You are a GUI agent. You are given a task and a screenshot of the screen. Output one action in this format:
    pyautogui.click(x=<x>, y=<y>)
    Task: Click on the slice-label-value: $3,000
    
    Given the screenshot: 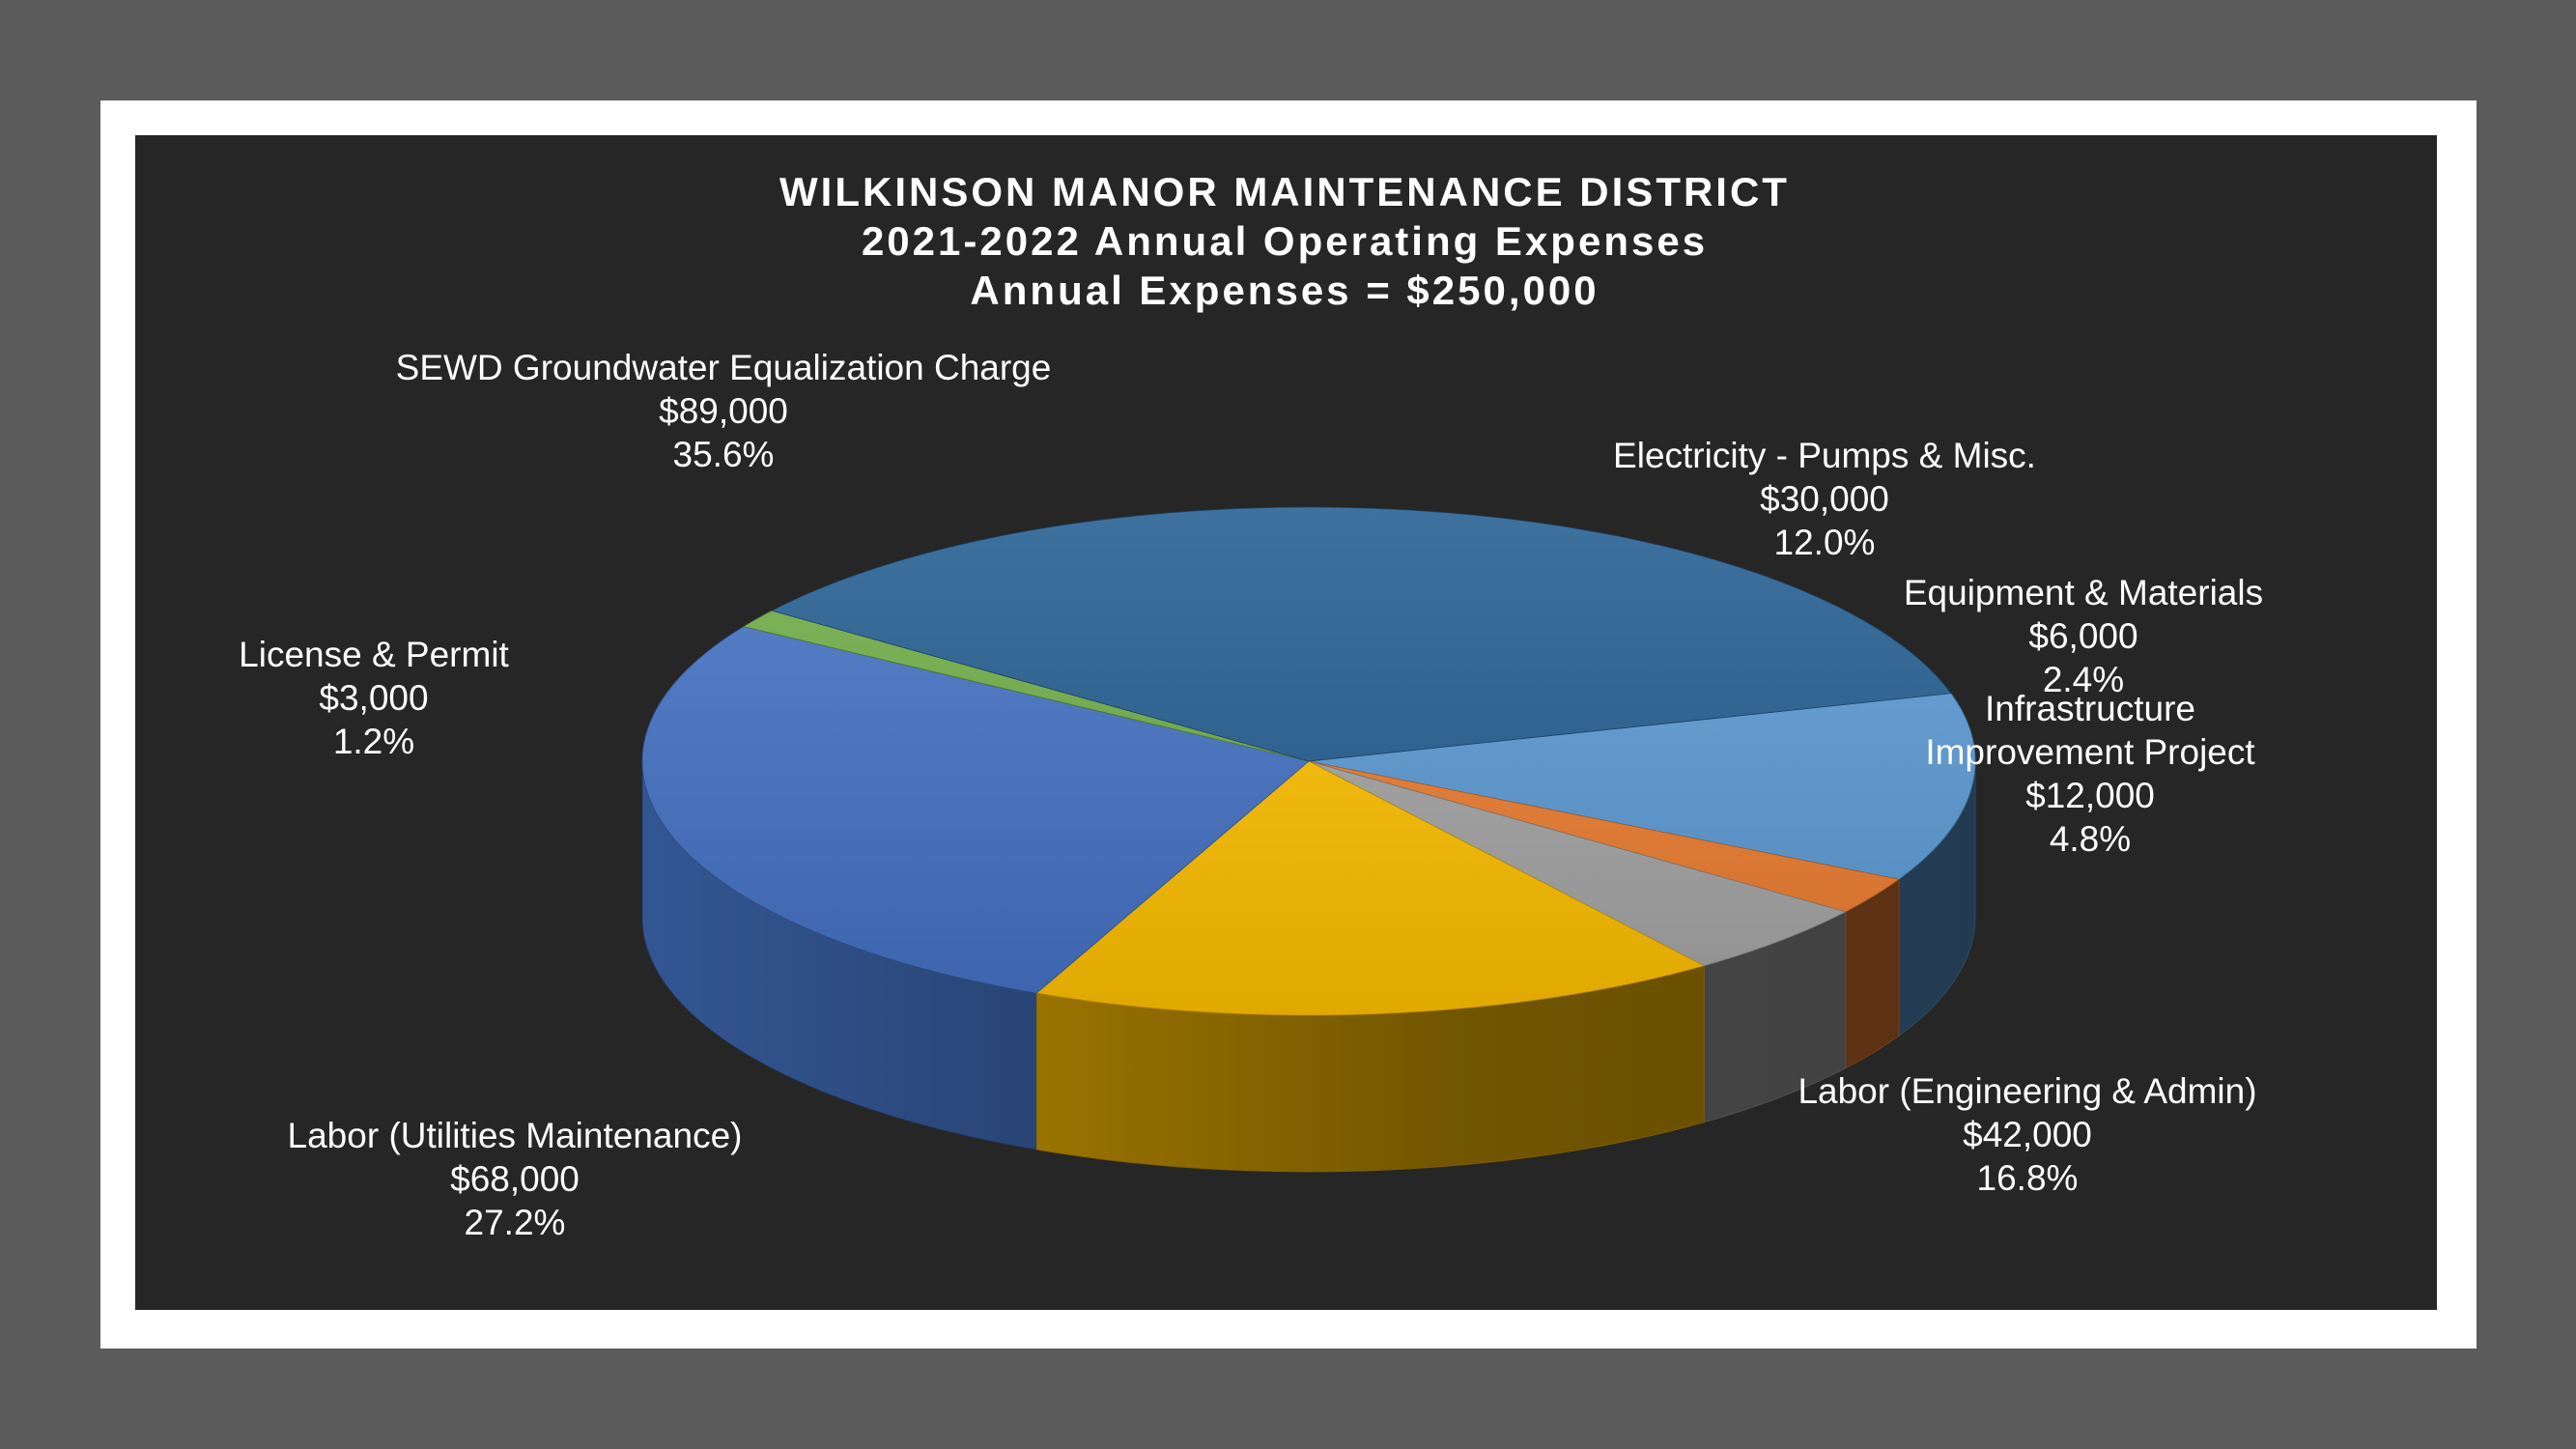 What is the action you would take?
    pyautogui.click(x=373, y=698)
    